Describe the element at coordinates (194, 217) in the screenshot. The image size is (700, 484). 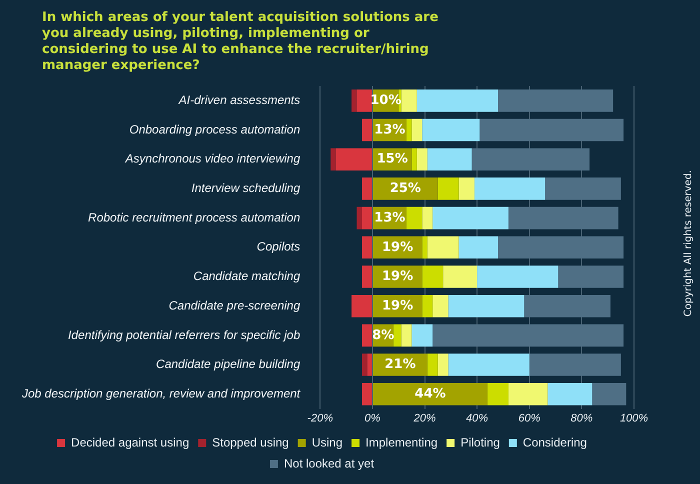
I see `y-tick-label: Robotic recruitment process automation` at that location.